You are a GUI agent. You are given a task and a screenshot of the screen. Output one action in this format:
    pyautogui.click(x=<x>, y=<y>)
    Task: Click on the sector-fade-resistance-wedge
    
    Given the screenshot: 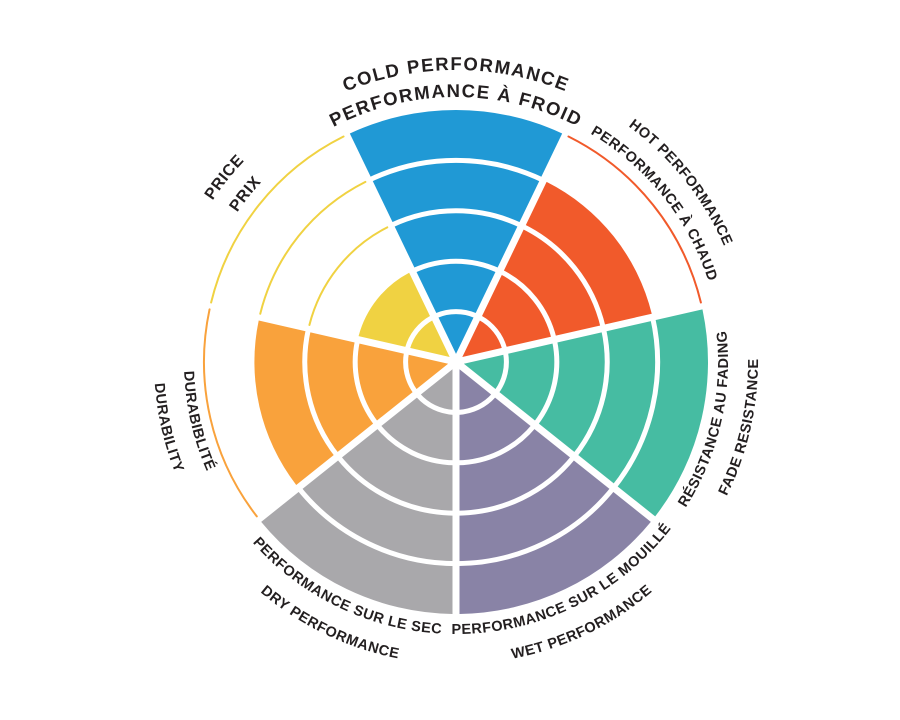 What is the action you would take?
    pyautogui.click(x=586, y=413)
    